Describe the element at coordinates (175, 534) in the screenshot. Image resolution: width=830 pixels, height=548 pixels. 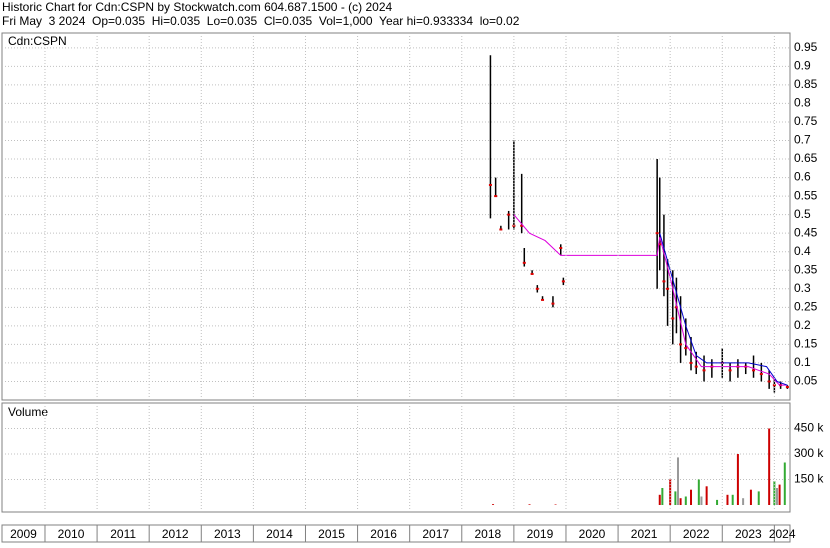
I see `year-label: 2012` at that location.